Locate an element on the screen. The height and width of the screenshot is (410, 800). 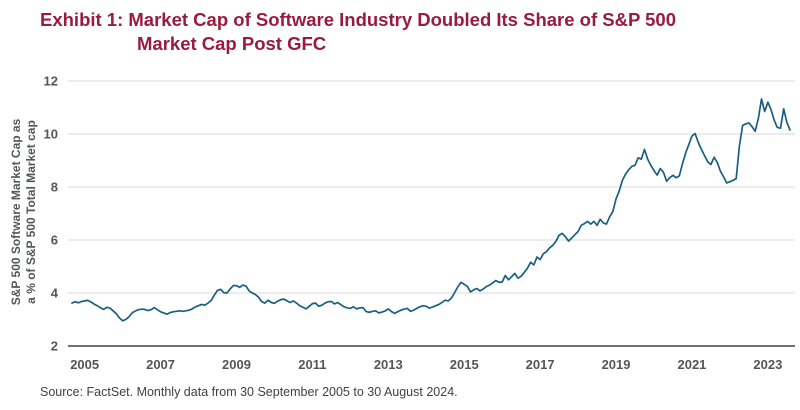
x-tick-label: 2011 is located at coordinates (312, 364).